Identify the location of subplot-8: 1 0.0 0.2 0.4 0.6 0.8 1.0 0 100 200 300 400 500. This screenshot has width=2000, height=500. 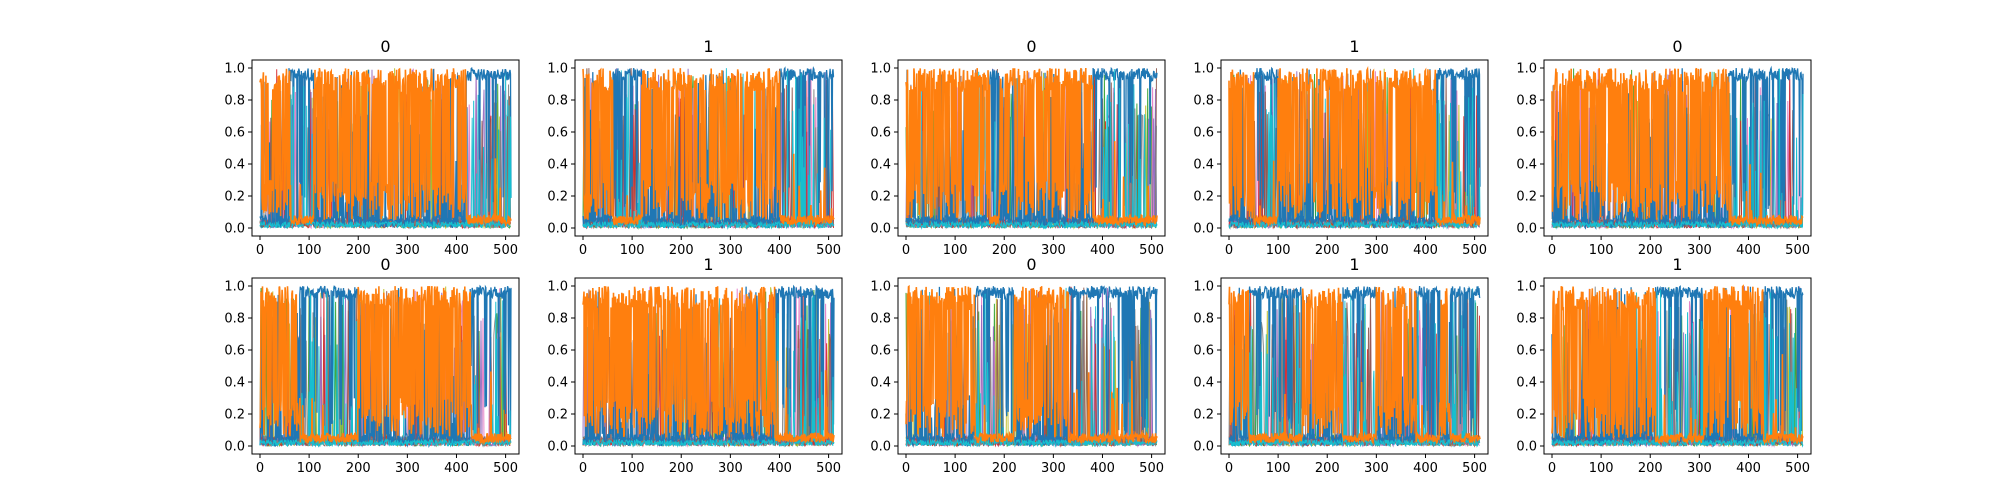
(1341, 365).